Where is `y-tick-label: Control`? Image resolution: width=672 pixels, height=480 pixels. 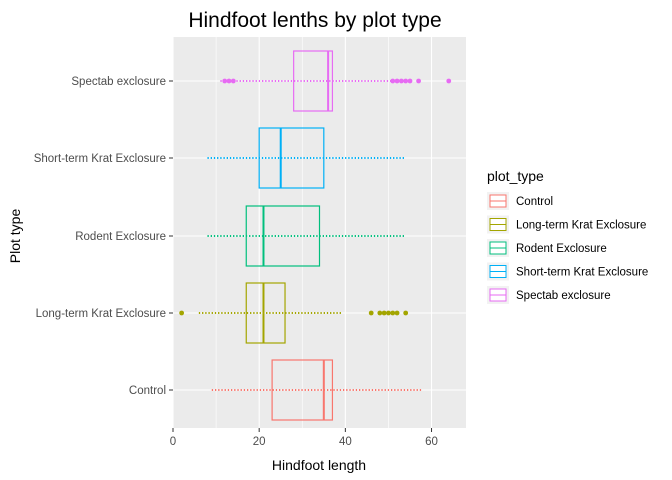
y-tick-label: Control is located at coordinates (147, 391).